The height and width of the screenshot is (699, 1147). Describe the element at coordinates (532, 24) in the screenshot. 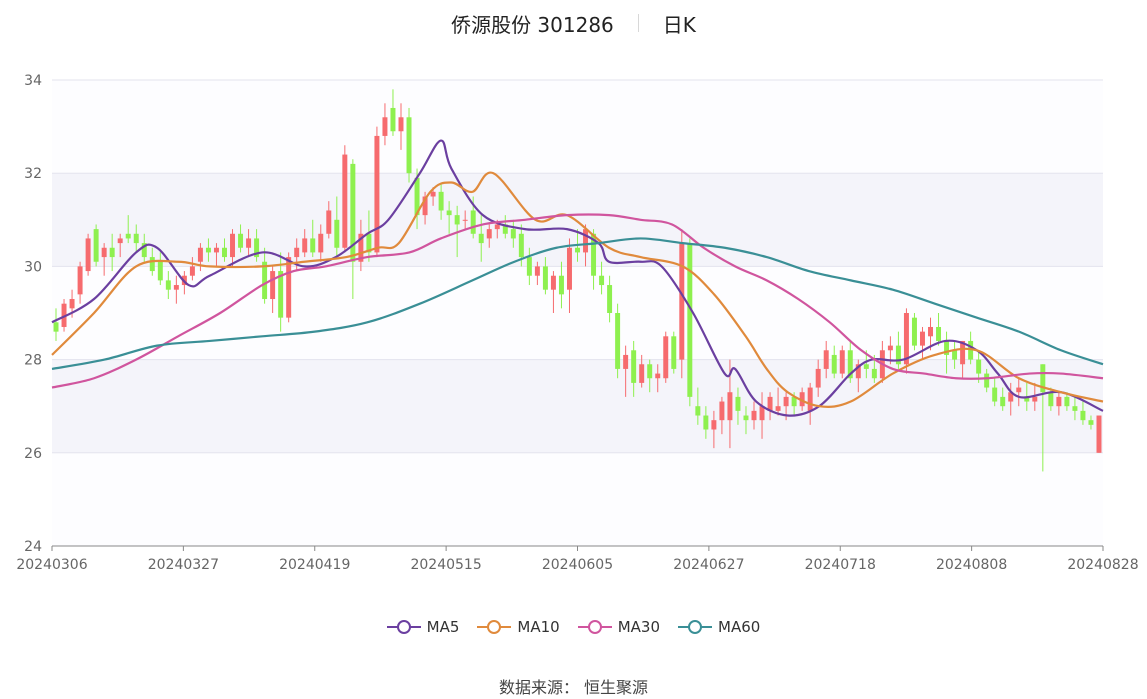

I see `stock-name-code: 侨源股份 301286` at that location.